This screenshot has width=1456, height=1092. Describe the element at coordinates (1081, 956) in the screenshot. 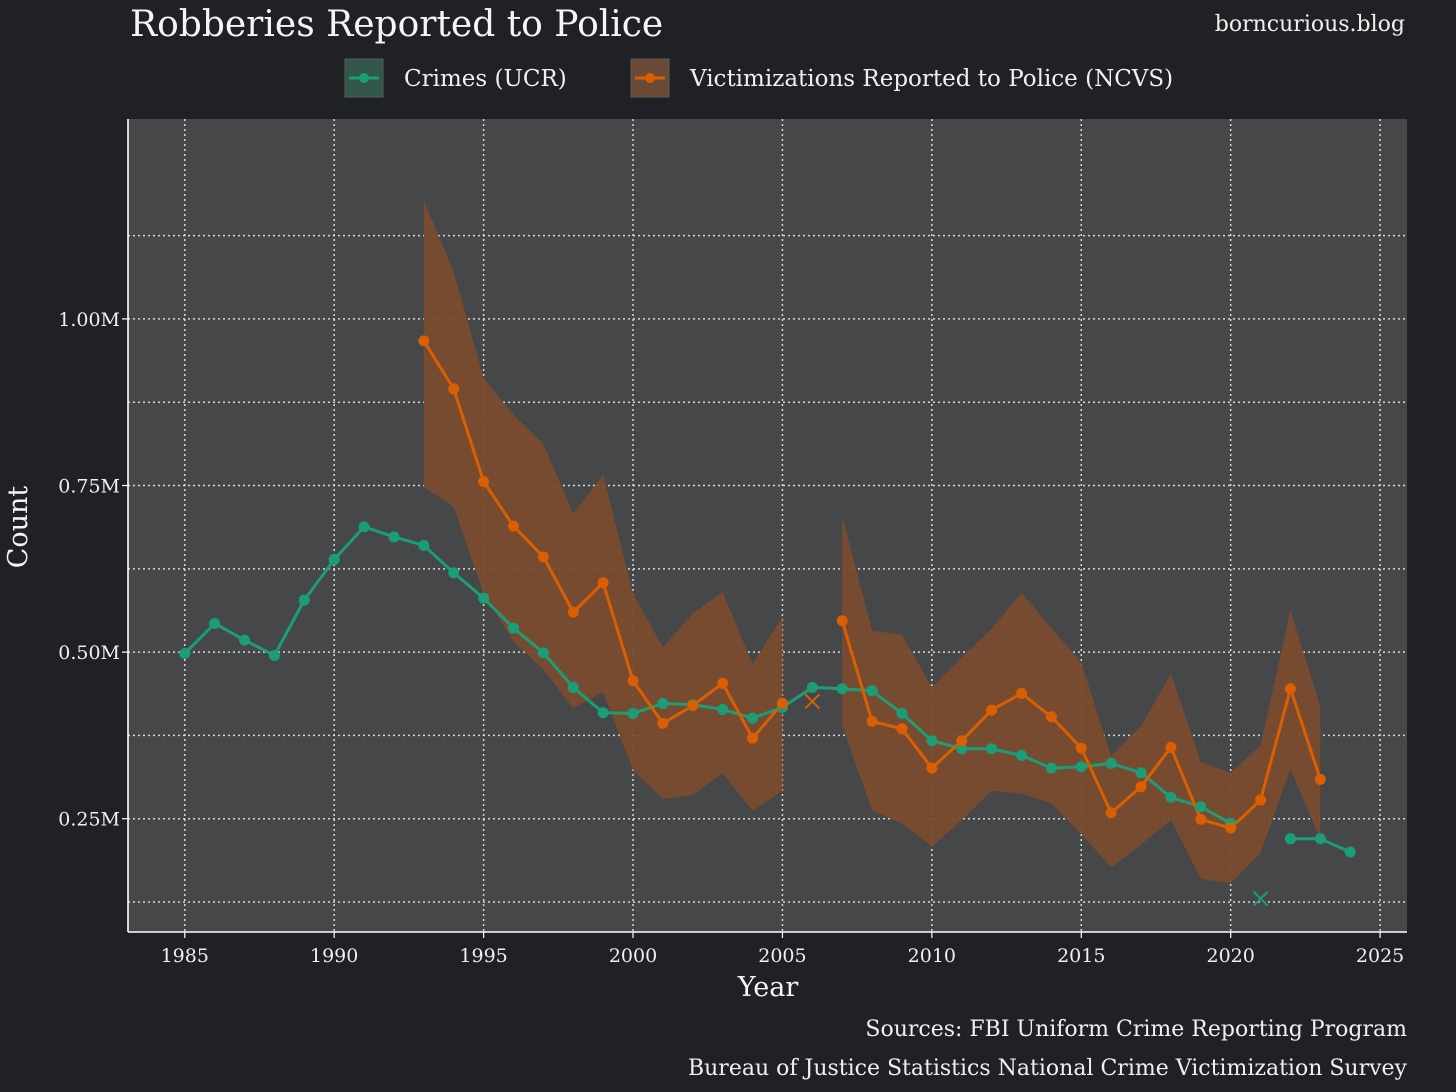

I see `x-tick-label-2015: 2015` at that location.